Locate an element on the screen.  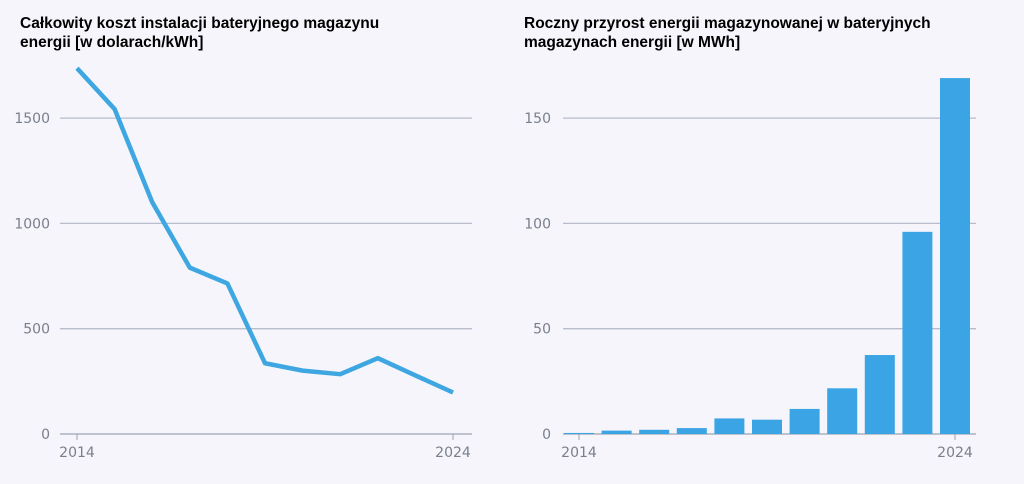
bar-2020 is located at coordinates (804, 421).